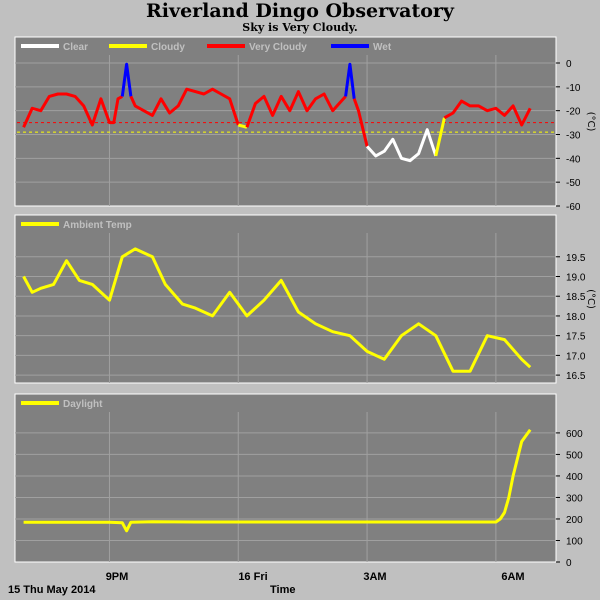  What do you see at coordinates (574, 541) in the screenshot?
I see `y-tick-label: 100` at bounding box center [574, 541].